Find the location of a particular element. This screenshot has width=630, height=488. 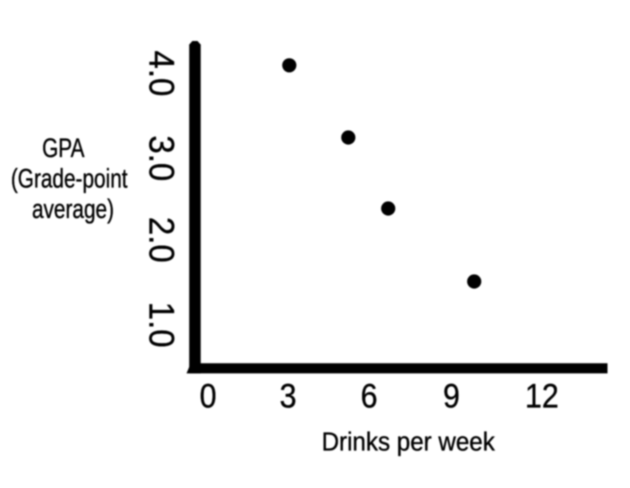

svg-text: 2.0 is located at coordinates (160, 240).